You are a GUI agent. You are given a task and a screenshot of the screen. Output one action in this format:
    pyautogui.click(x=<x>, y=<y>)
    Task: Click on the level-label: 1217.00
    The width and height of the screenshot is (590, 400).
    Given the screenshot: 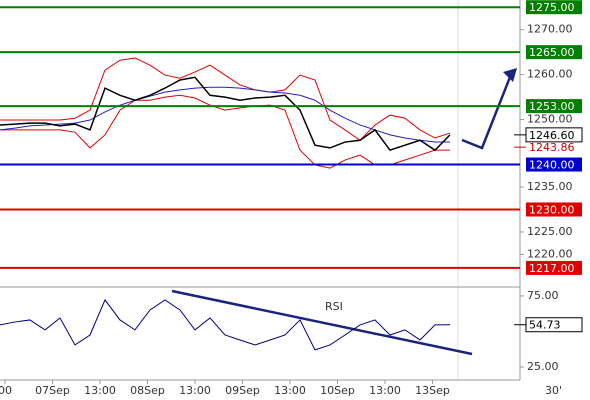 What is the action you would take?
    pyautogui.click(x=552, y=268)
    